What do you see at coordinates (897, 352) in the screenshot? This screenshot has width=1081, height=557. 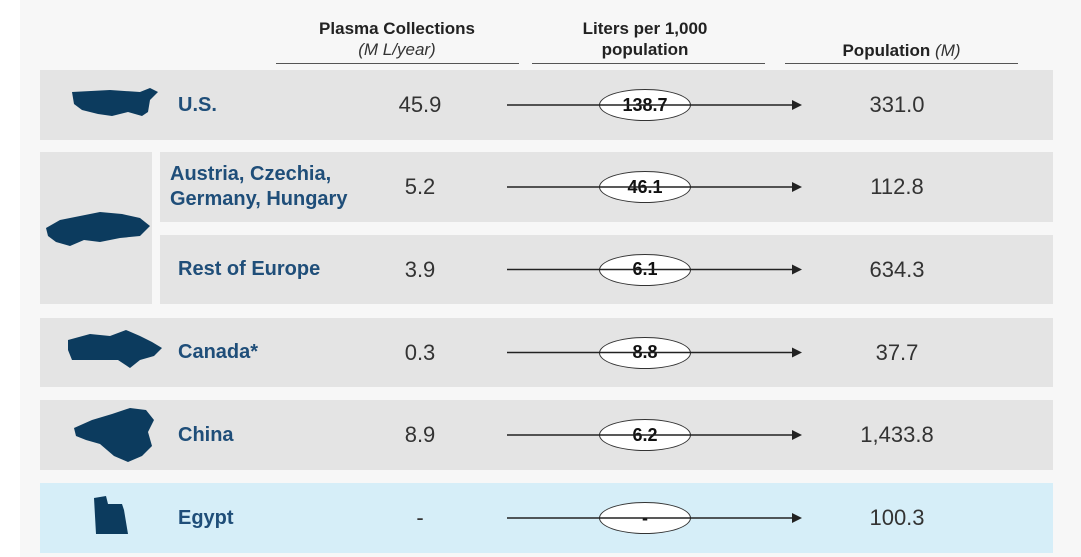 I see `population-value: 37.7` at bounding box center [897, 352].